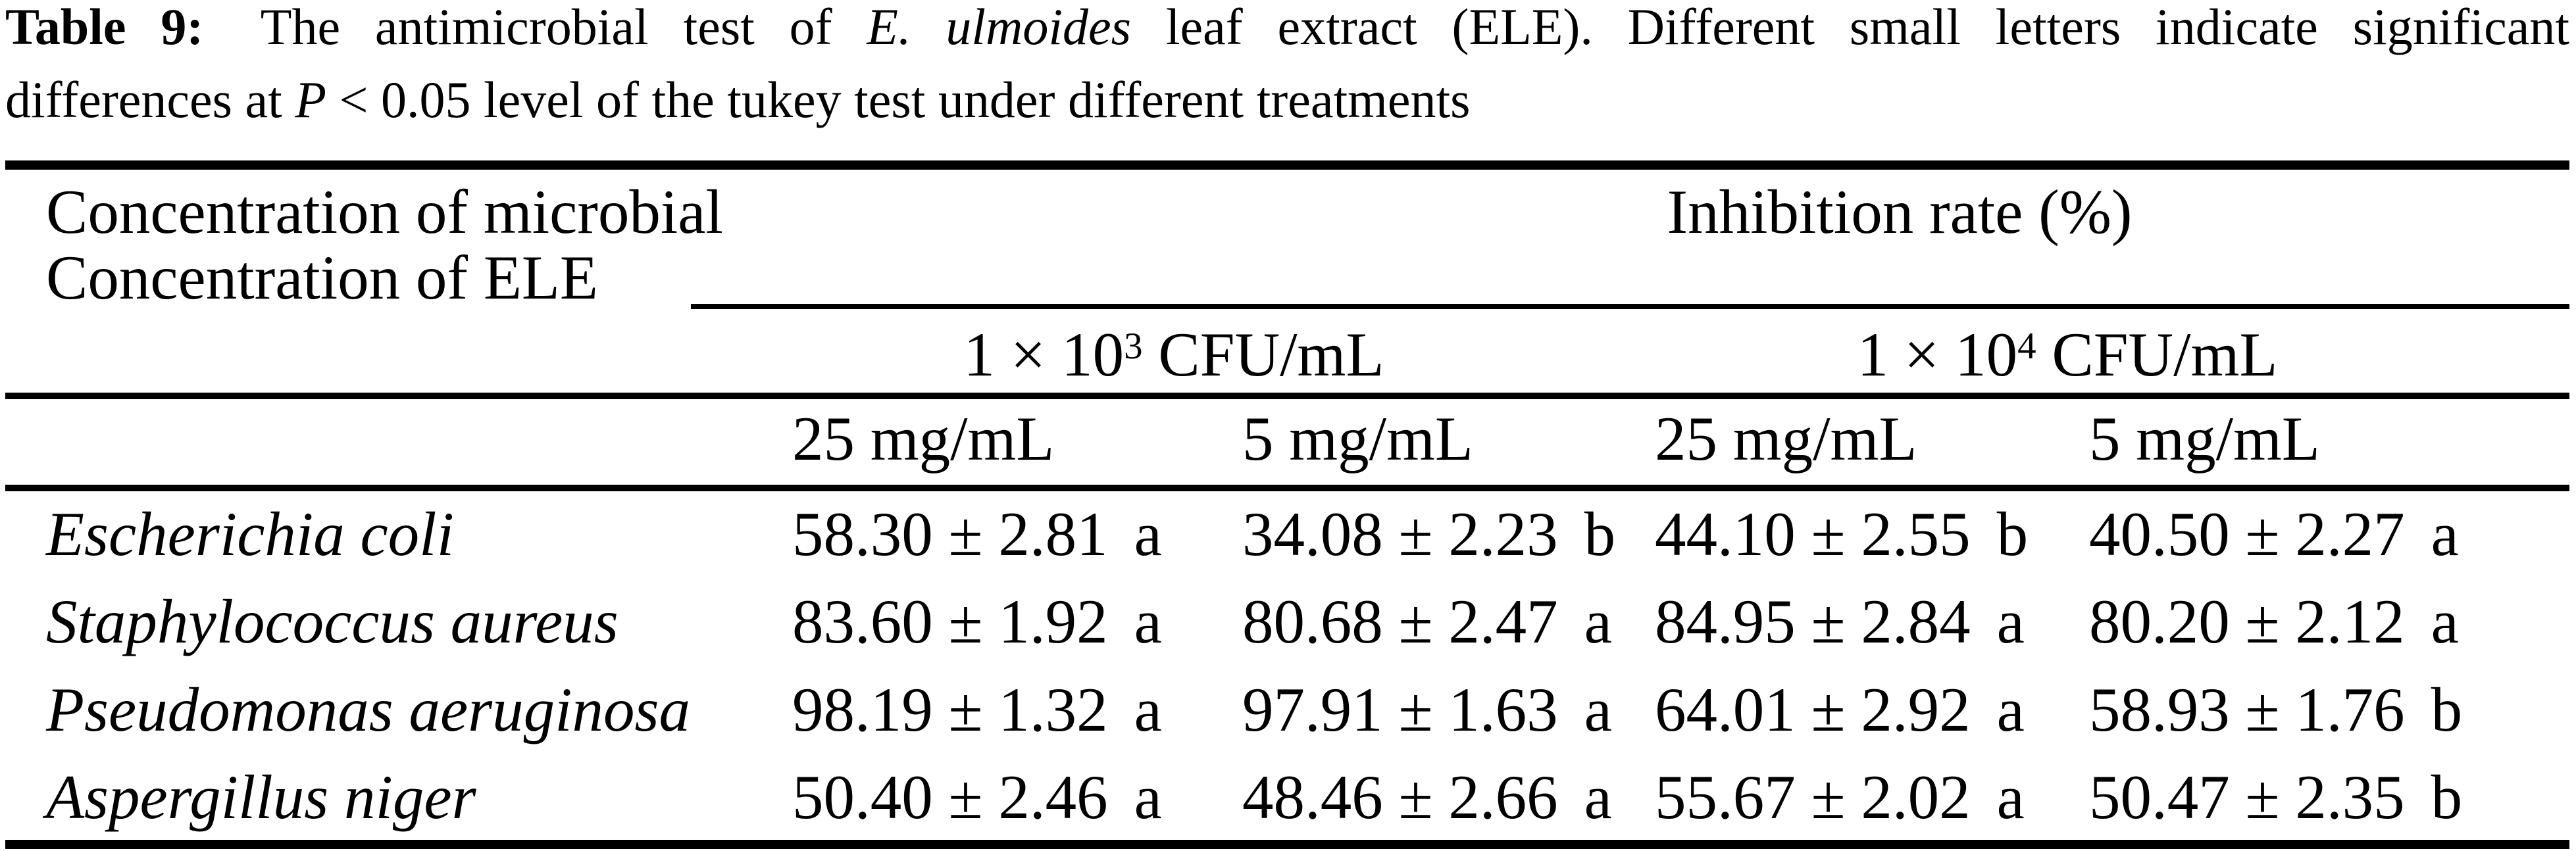  Describe the element at coordinates (1630, 306) in the screenshot. I see `inhibition-span-rule` at that location.